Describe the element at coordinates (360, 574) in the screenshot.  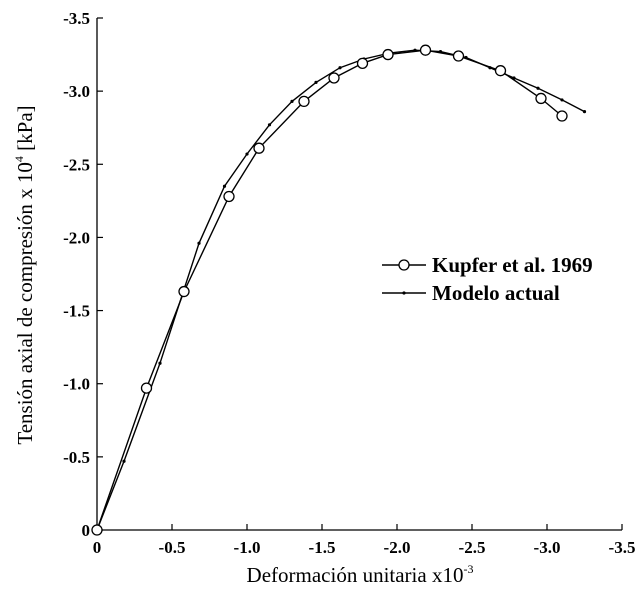
I see `x-axis-label: Deformación unitaria x10-3` at that location.